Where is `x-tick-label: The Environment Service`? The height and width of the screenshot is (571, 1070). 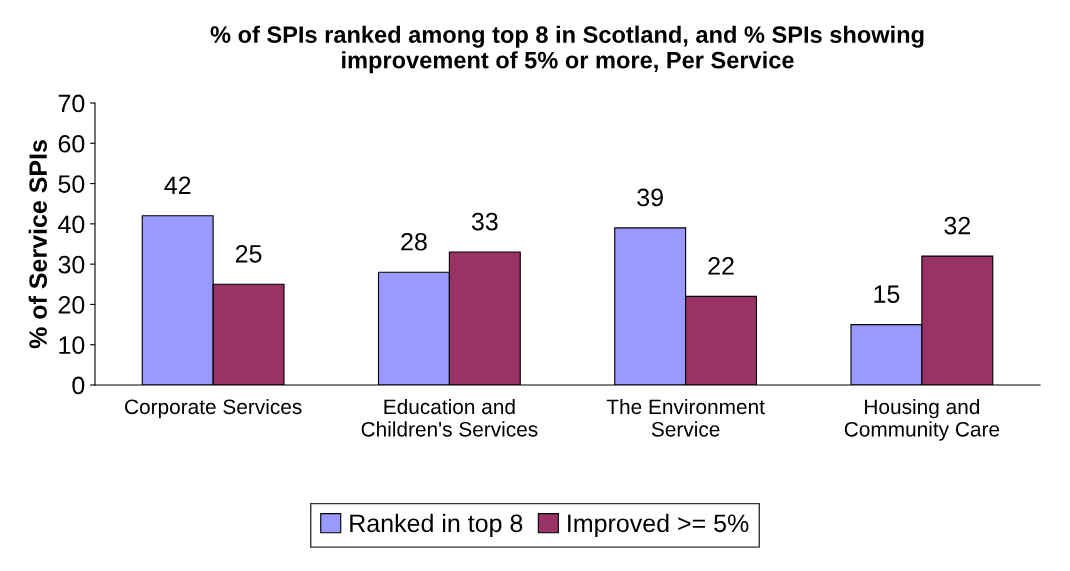
x-tick-label: The Environment Service is located at coordinates (685, 417).